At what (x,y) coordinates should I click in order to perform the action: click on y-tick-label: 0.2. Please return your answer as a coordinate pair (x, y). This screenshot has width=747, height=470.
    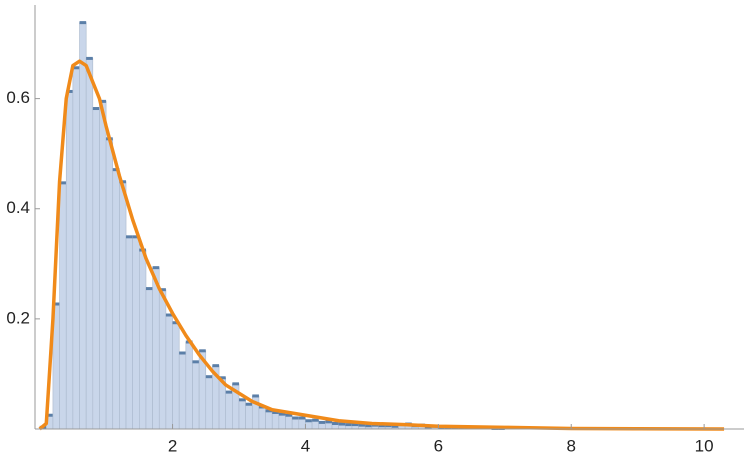
    Looking at the image, I should click on (18, 317).